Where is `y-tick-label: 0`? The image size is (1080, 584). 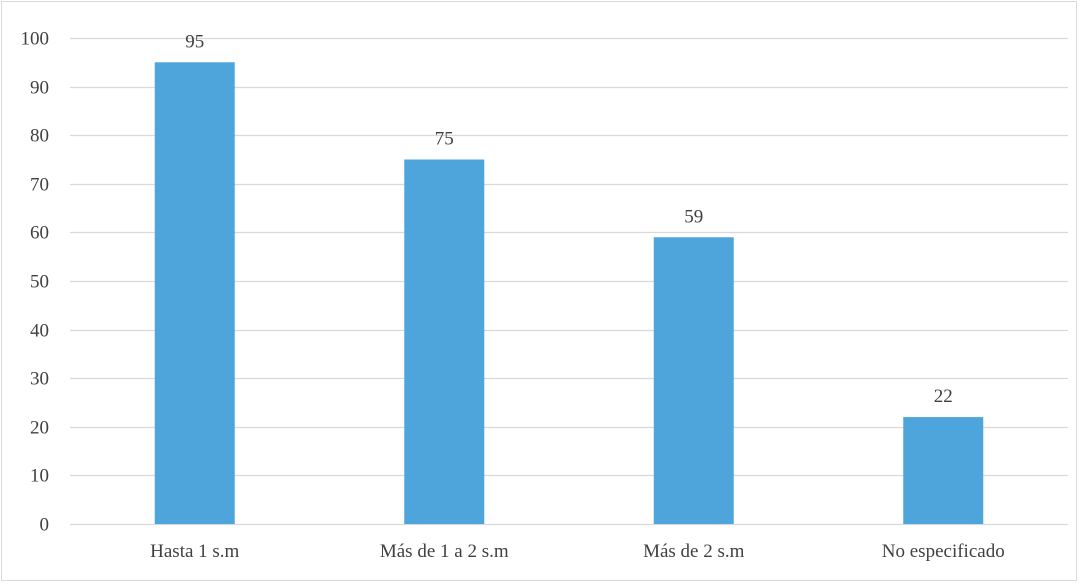
y-tick-label: 0 is located at coordinates (45, 525).